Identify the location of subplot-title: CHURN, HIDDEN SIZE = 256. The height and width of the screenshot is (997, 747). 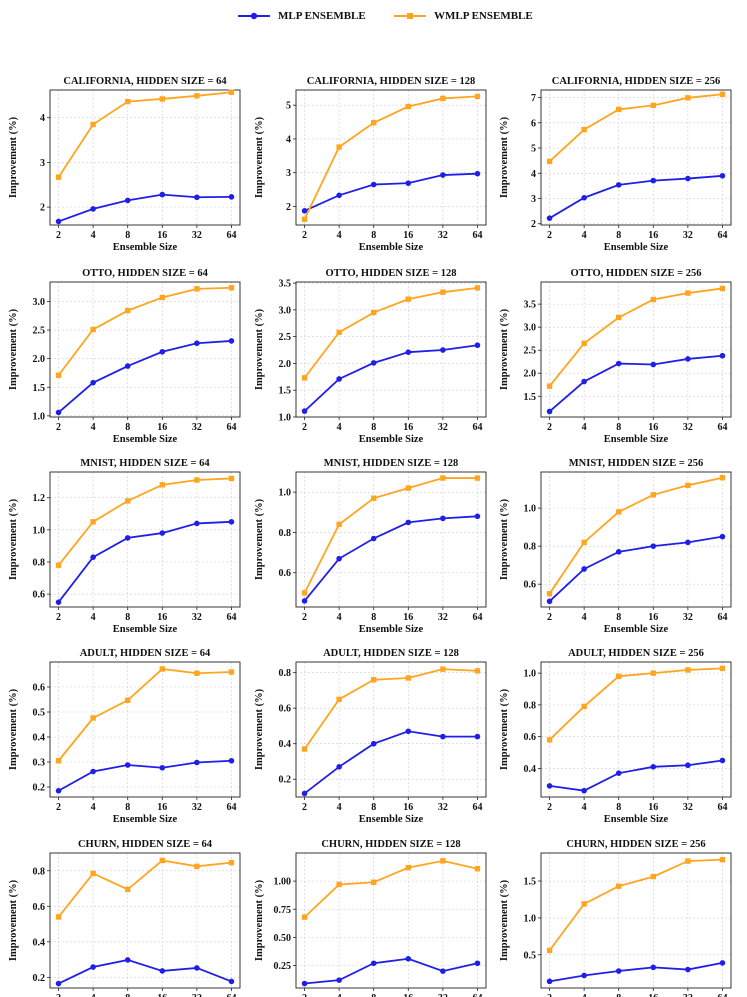
(635, 844).